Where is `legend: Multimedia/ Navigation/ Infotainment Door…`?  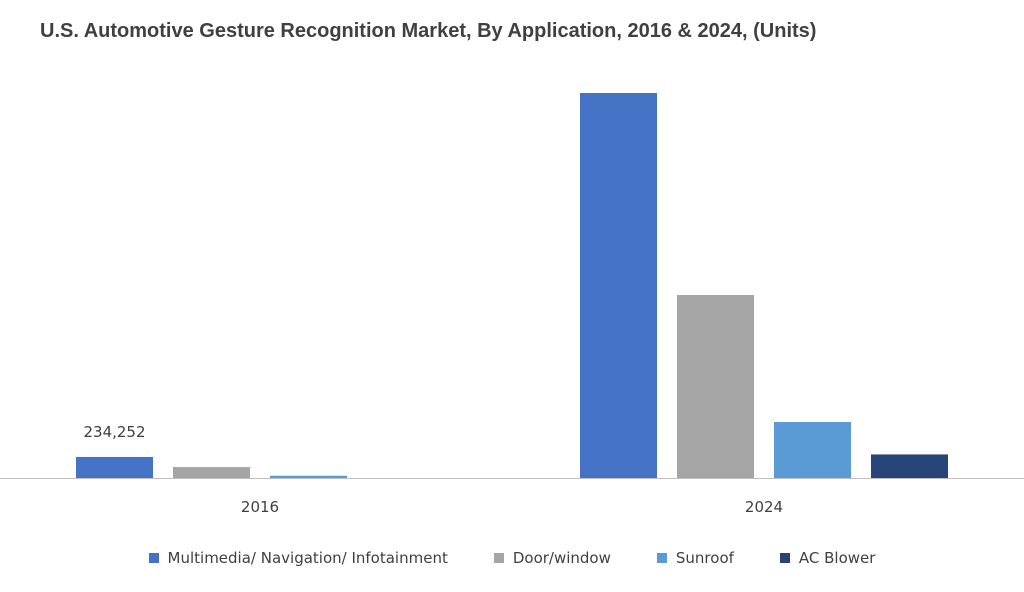 legend: Multimedia/ Navigation/ Infotainment Door… is located at coordinates (512, 558).